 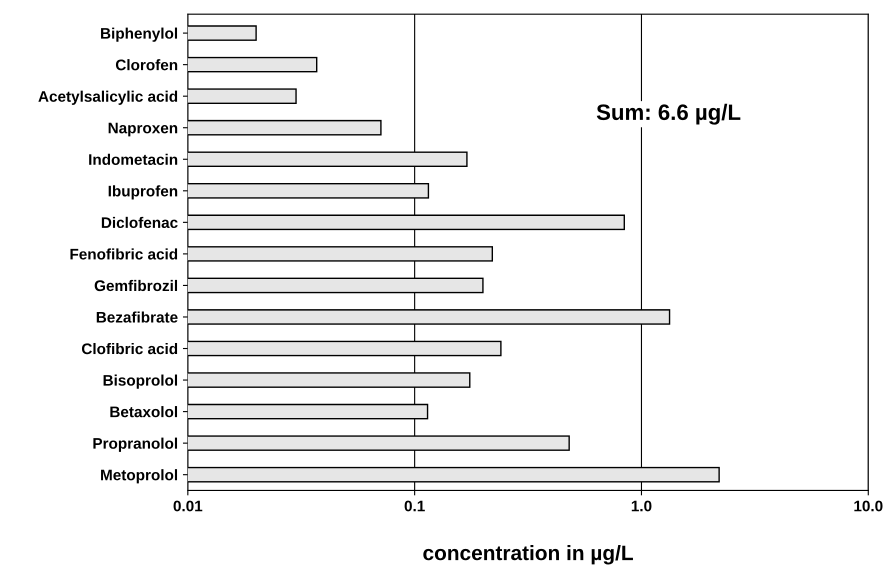 I want to click on annotation: Sum: 6.6 µg/L, so click(x=668, y=114).